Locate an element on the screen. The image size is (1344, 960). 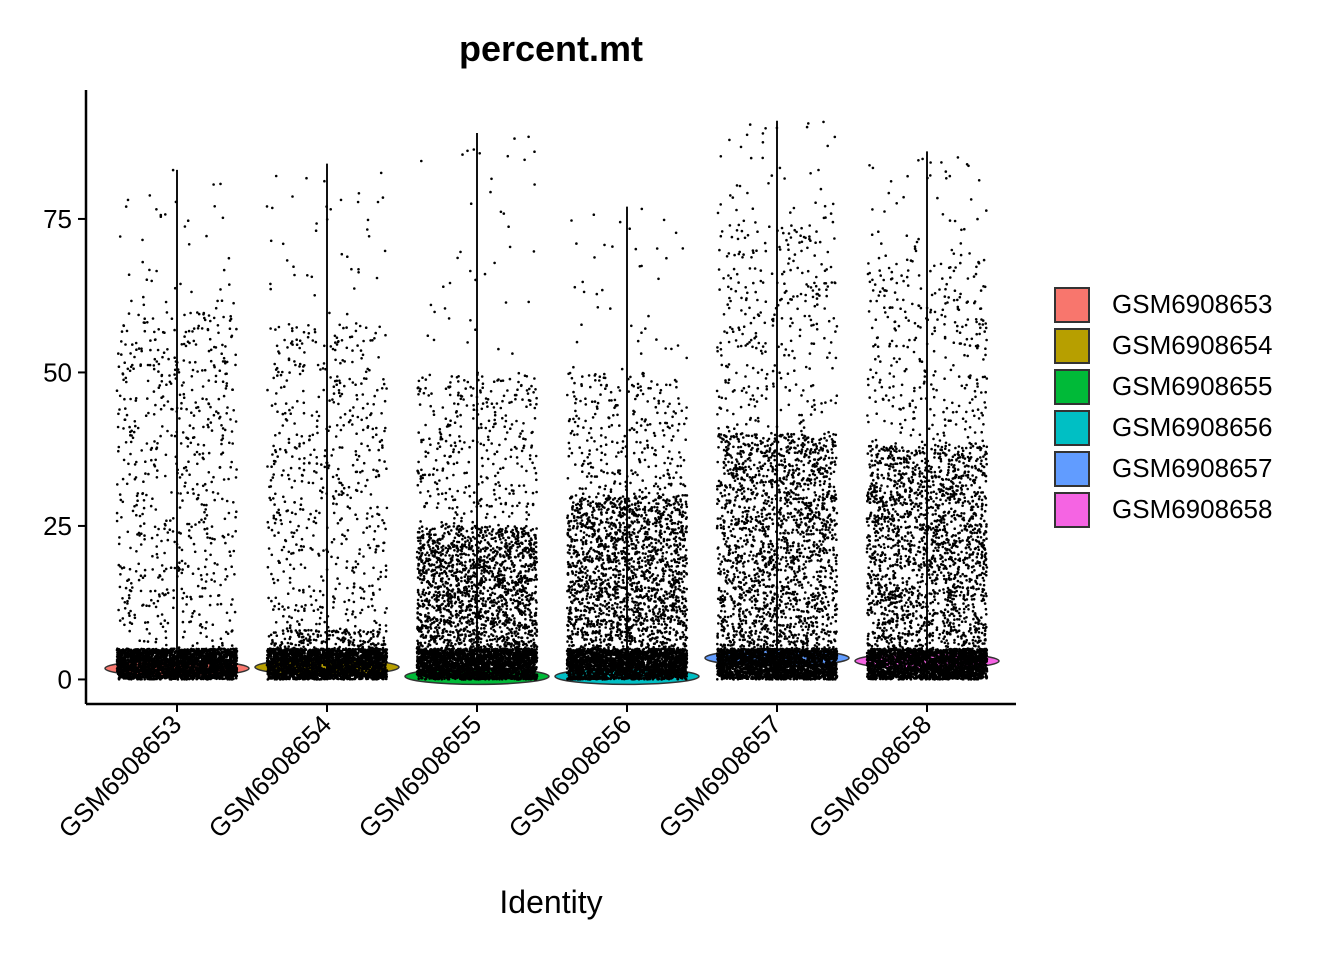
x-tick-label: GSM6908656 is located at coordinates (570, 776).